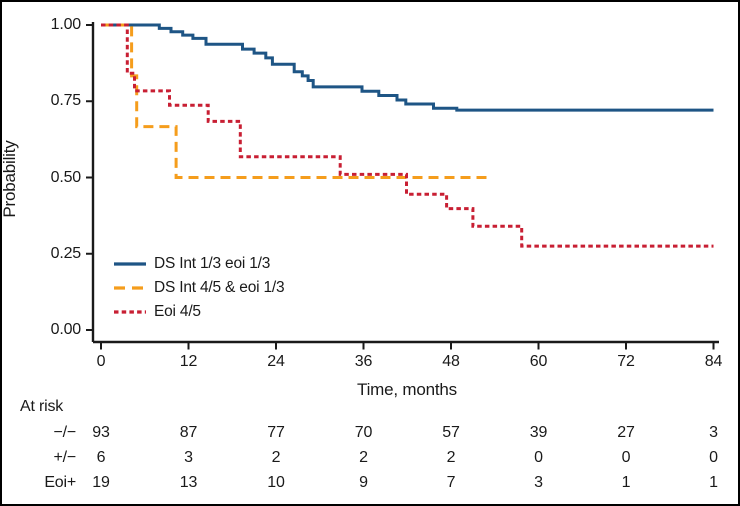 The image size is (740, 506). Describe the element at coordinates (538, 361) in the screenshot. I see `x-tick-label: 60` at that location.